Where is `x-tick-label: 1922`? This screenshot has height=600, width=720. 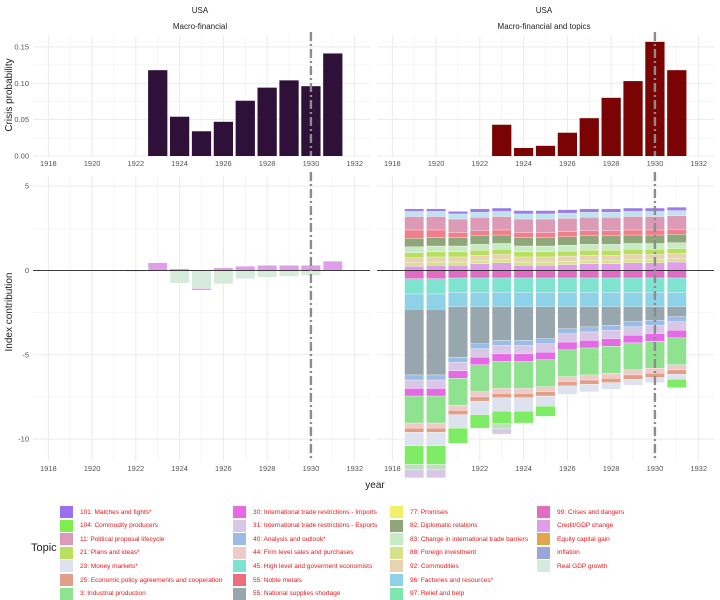
x-tick-label: 1922 is located at coordinates (136, 163).